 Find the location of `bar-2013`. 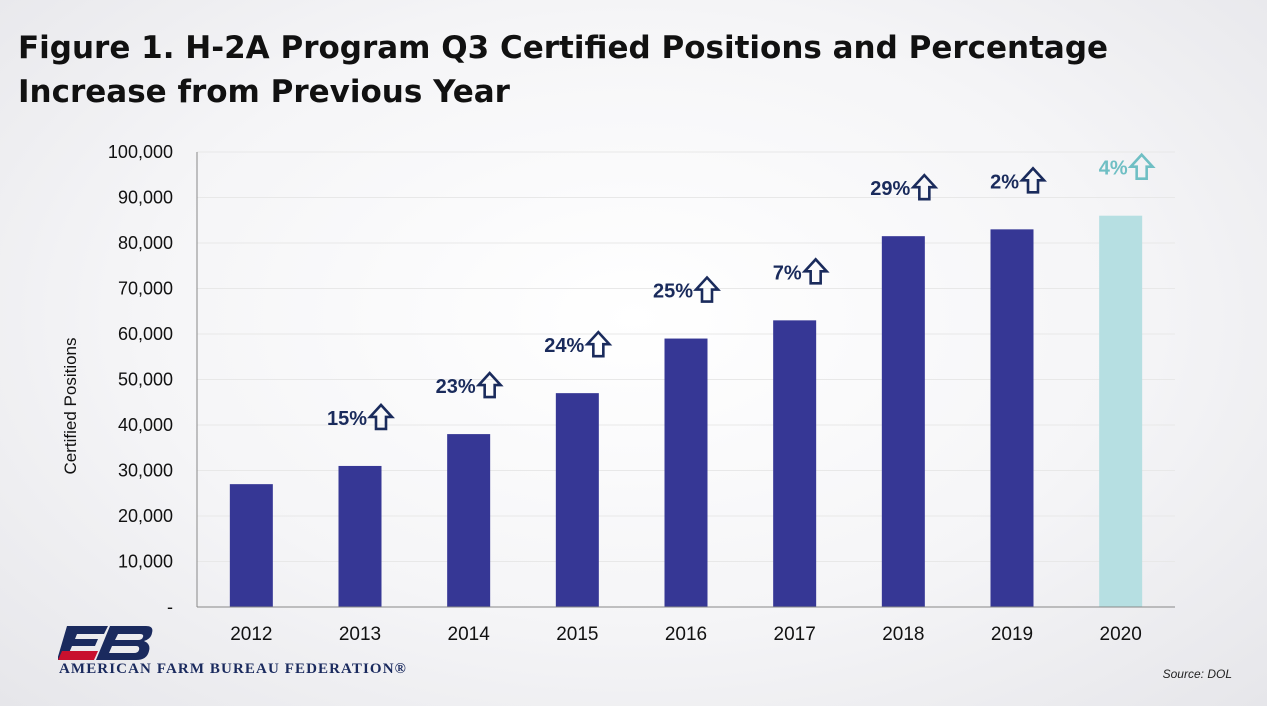

bar-2013 is located at coordinates (360, 536).